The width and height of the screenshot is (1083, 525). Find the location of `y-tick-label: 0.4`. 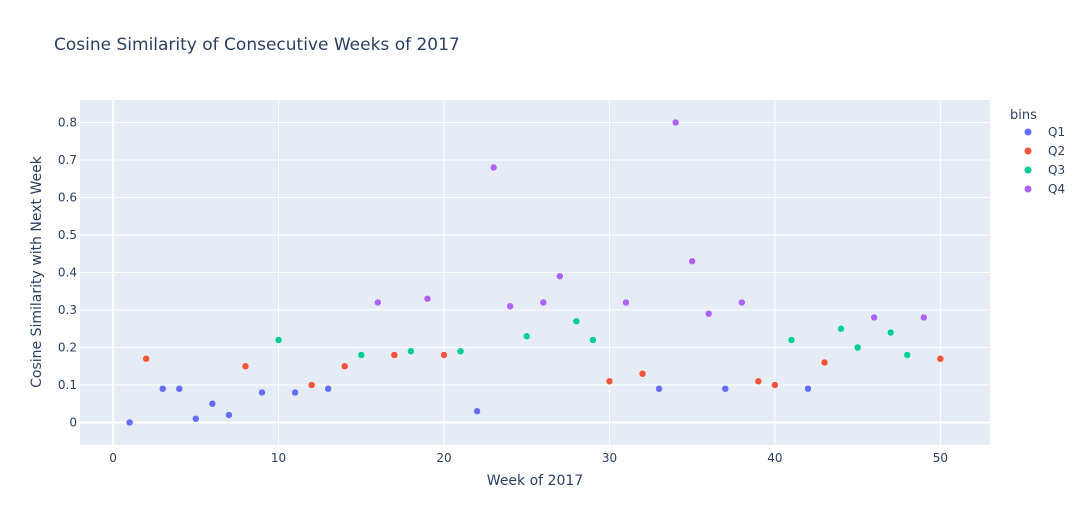

y-tick-label: 0.4 is located at coordinates (67, 273).